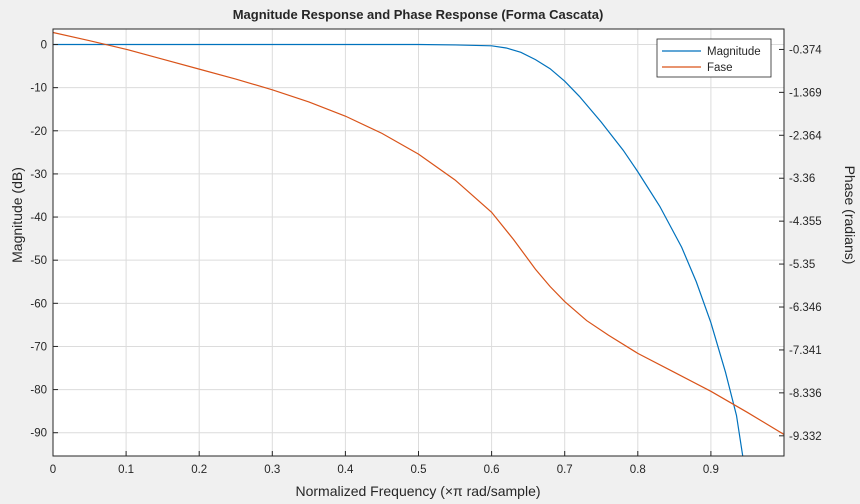 The image size is (860, 504). What do you see at coordinates (805, 437) in the screenshot?
I see `y-right-tick-label: -9.332` at bounding box center [805, 437].